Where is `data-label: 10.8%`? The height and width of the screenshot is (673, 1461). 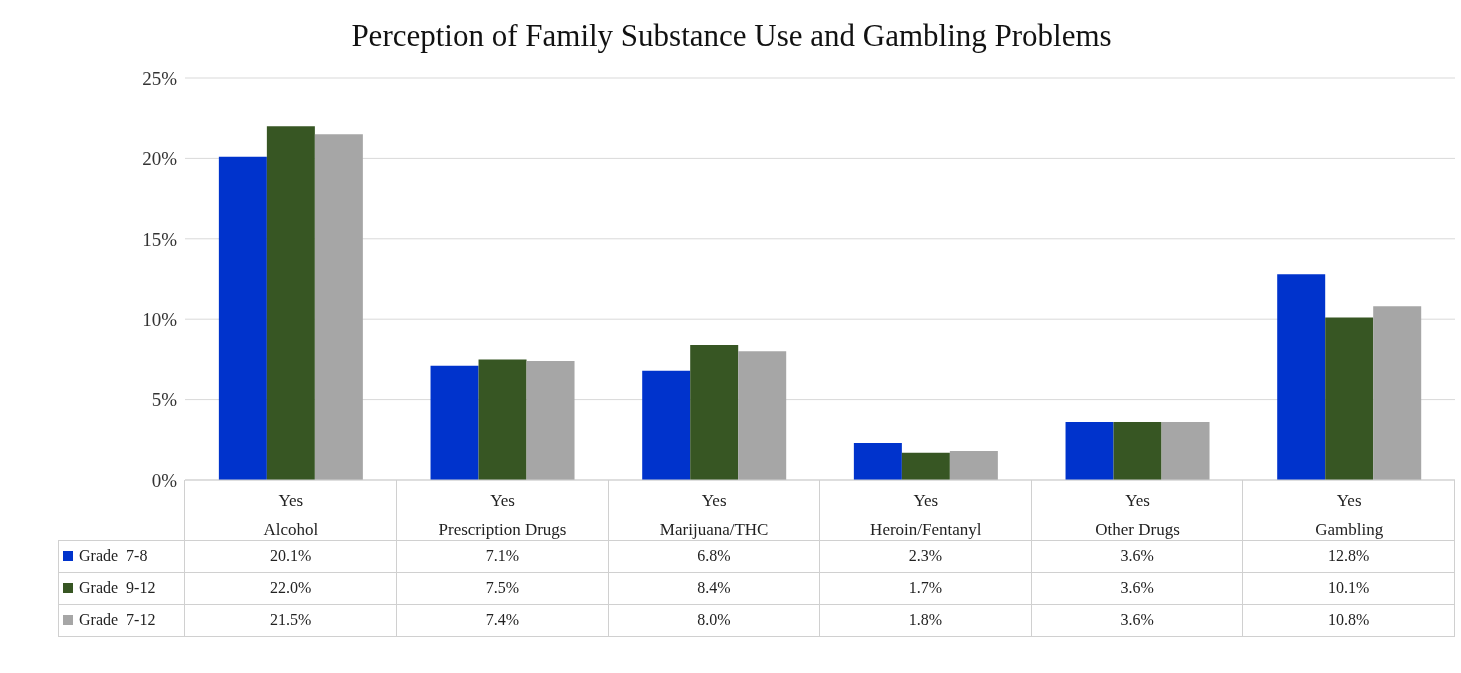
data-label: 10.8% is located at coordinates (1348, 620).